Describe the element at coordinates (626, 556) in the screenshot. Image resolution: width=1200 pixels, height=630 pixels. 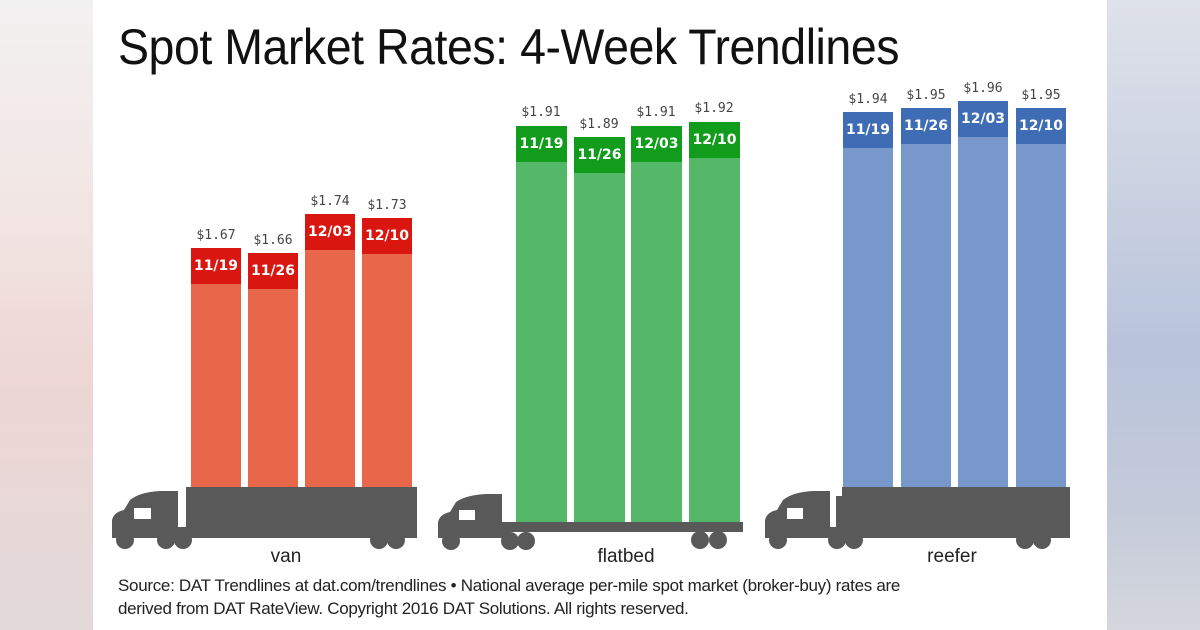
I see `group-label-flatbed: flatbed` at that location.